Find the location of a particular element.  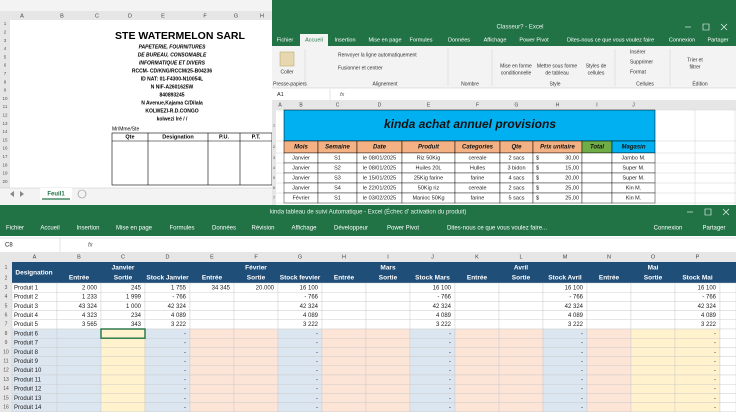

ribbon-item: Édition is located at coordinates (700, 83).